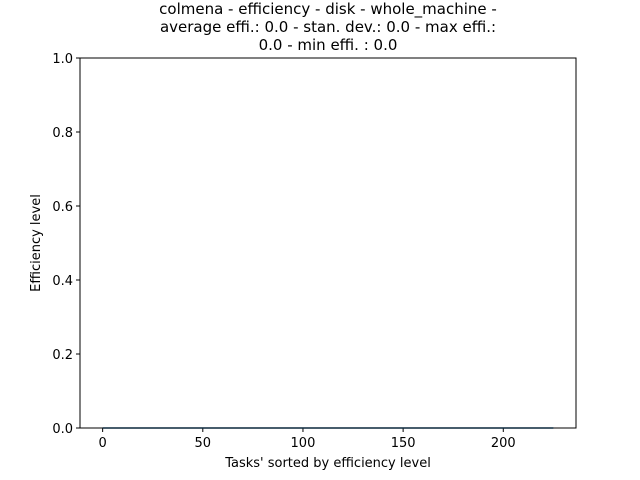  What do you see at coordinates (36, 243) in the screenshot?
I see `y-axis-label: Efficiency level` at bounding box center [36, 243].